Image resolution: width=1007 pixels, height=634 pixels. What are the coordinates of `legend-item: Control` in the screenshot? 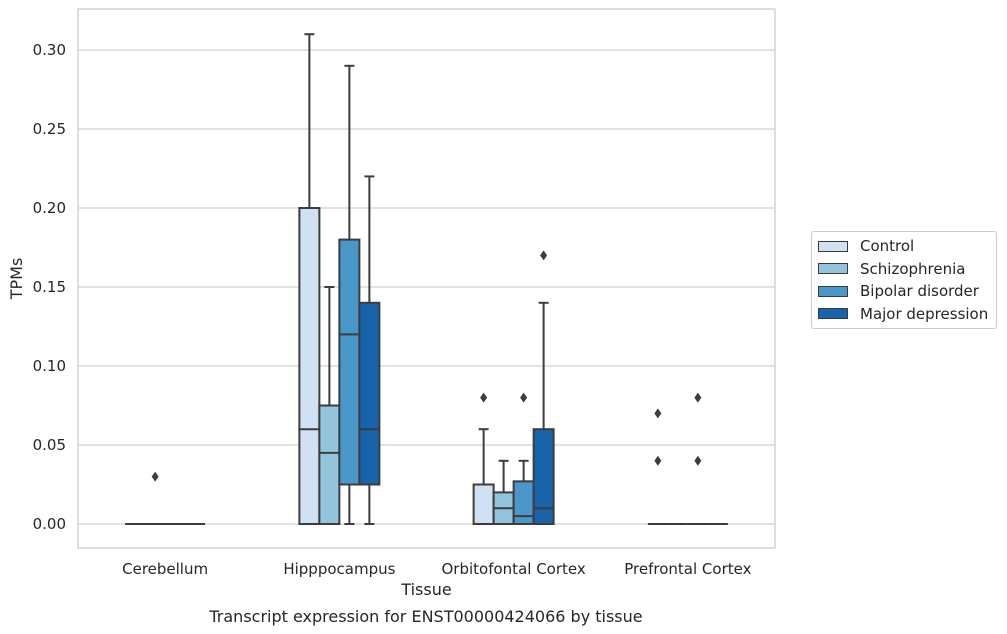 It's located at (904, 246).